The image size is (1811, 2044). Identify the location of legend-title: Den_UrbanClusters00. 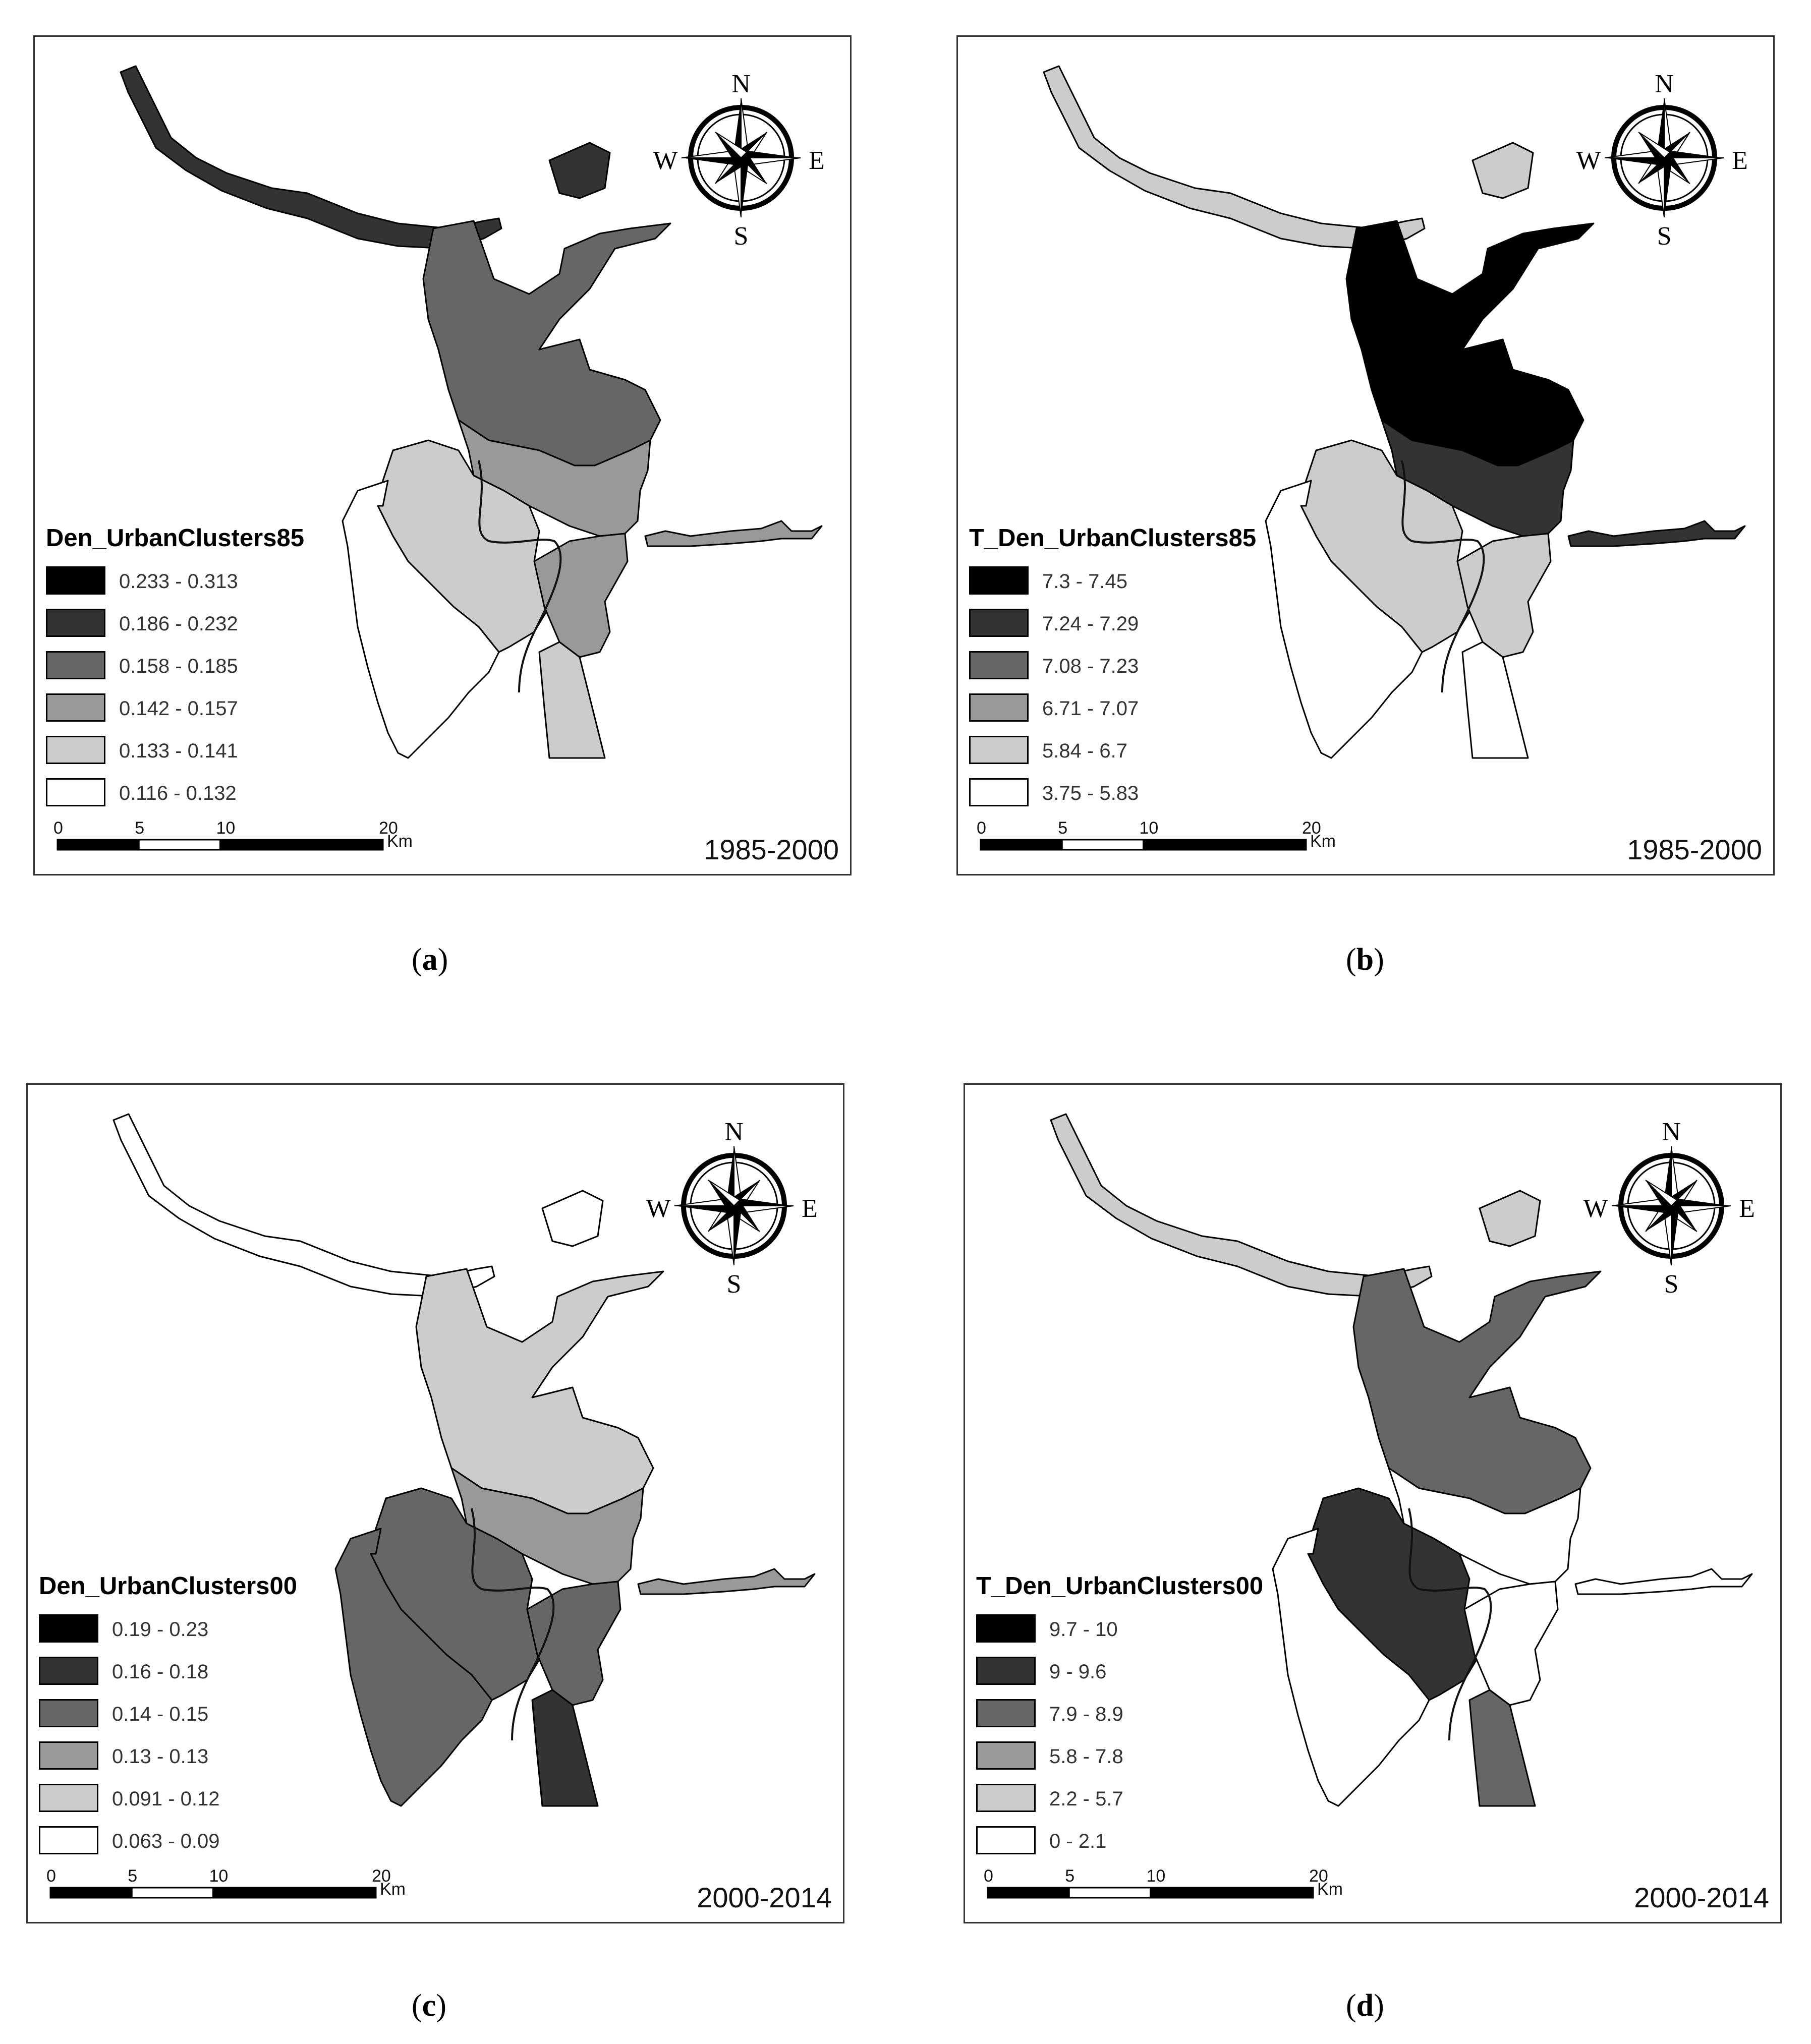
(168, 1586).